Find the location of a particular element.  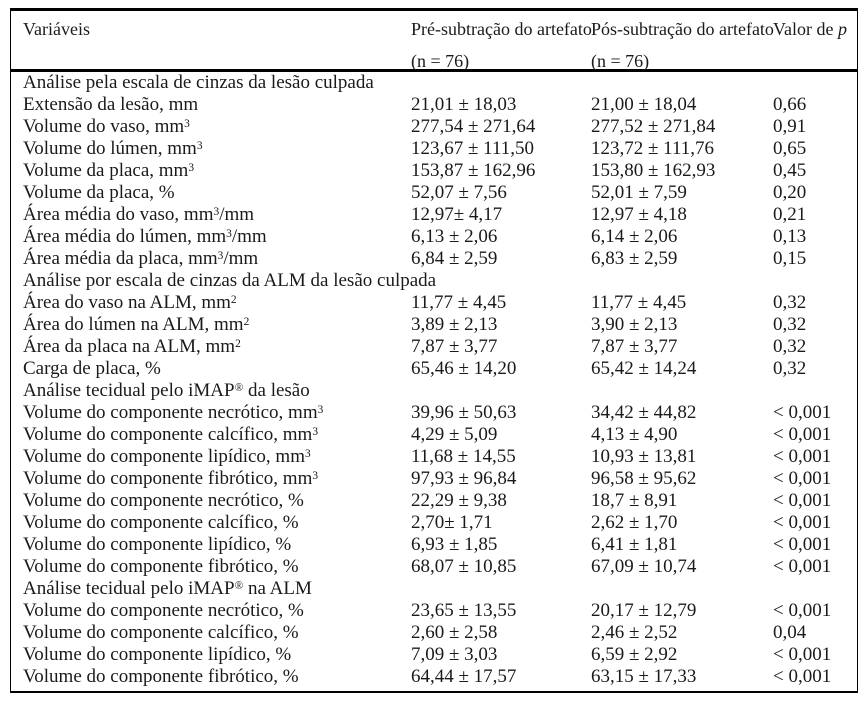

header-pos-line1: Pós-subtração do artefato is located at coordinates (682, 29).